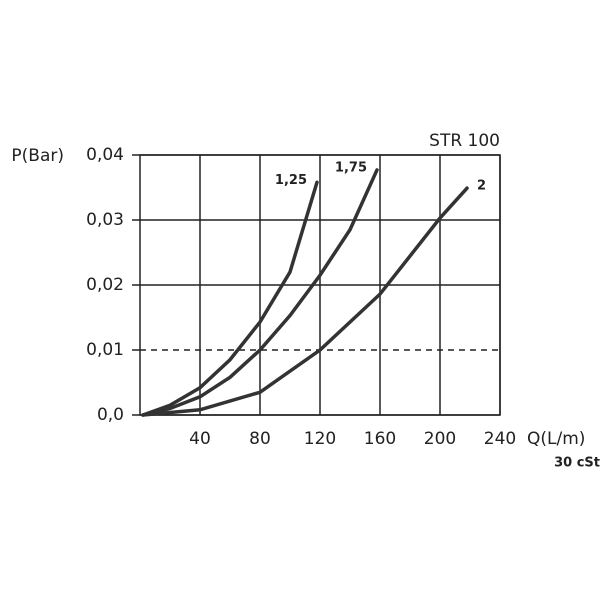 Image resolution: width=600 pixels, height=600 pixels. Describe the element at coordinates (230, 298) in the screenshot. I see `line-series` at that location.